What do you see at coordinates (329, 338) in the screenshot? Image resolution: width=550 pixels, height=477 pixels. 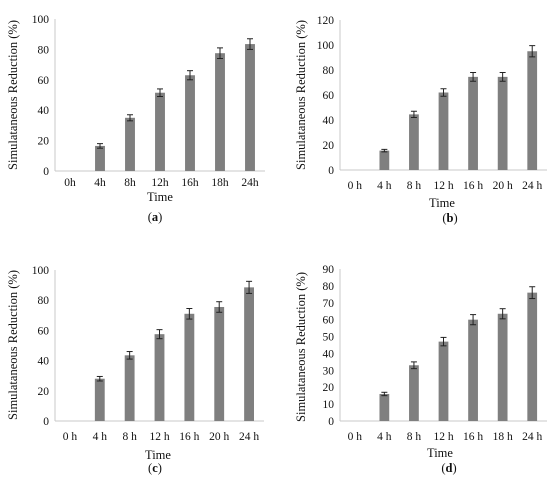 I see `y-tick-label: 50` at bounding box center [329, 338].